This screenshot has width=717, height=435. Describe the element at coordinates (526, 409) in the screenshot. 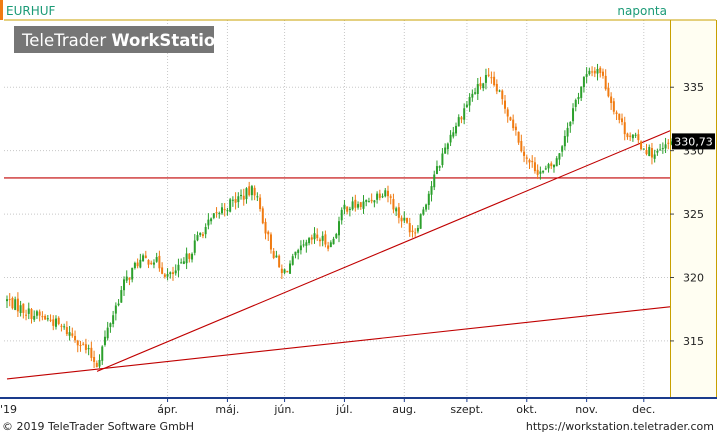

I see `x-tick-label: okt.` at that location.